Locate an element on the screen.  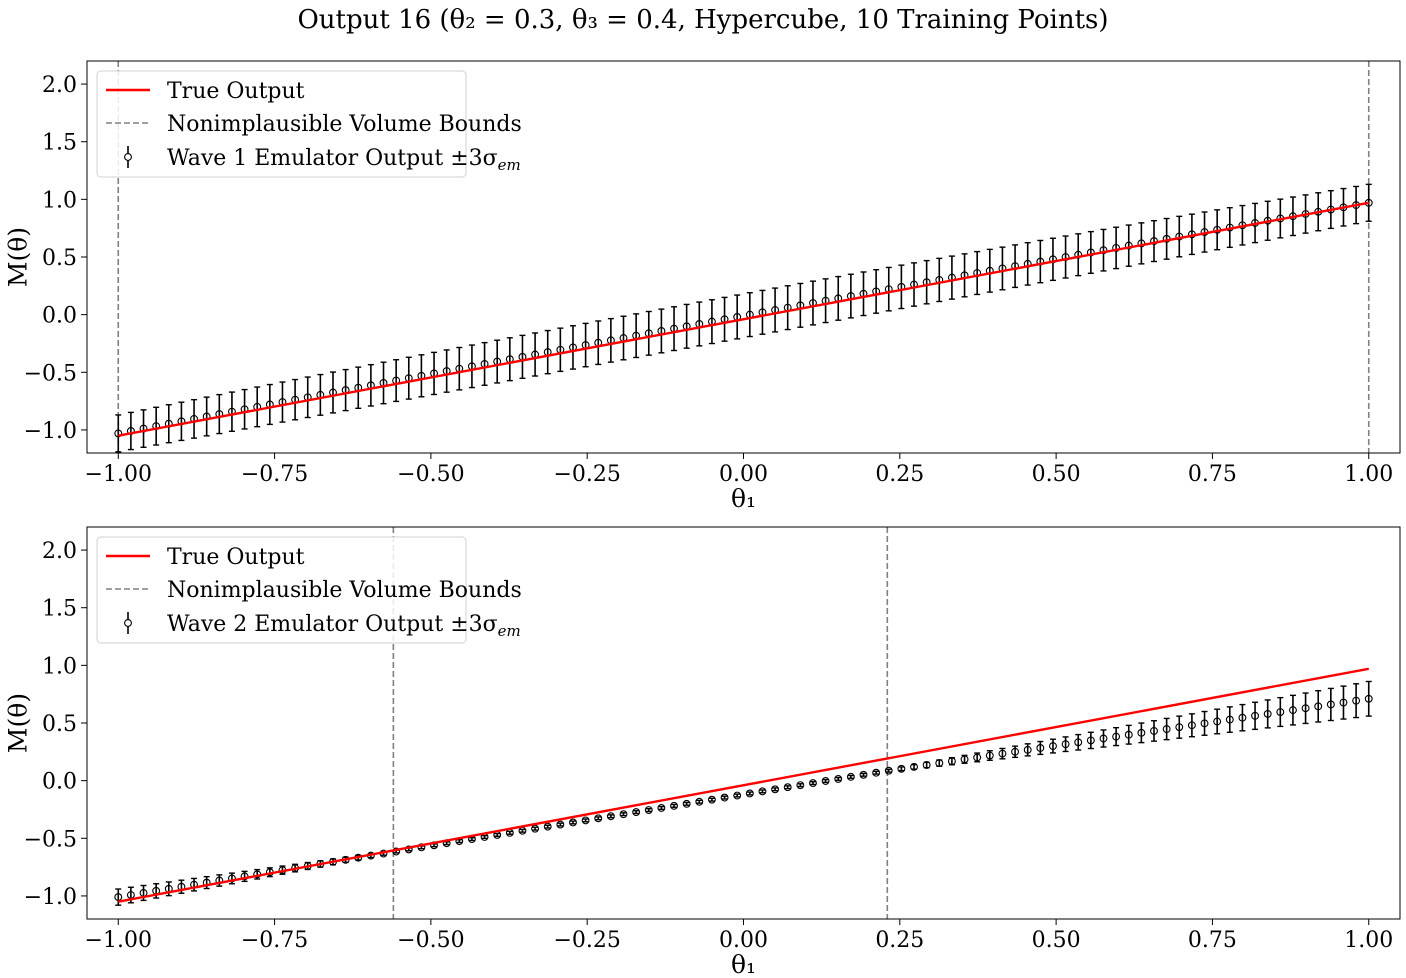
chart-bottom-x-tick-label: −0.50 is located at coordinates (430, 940).